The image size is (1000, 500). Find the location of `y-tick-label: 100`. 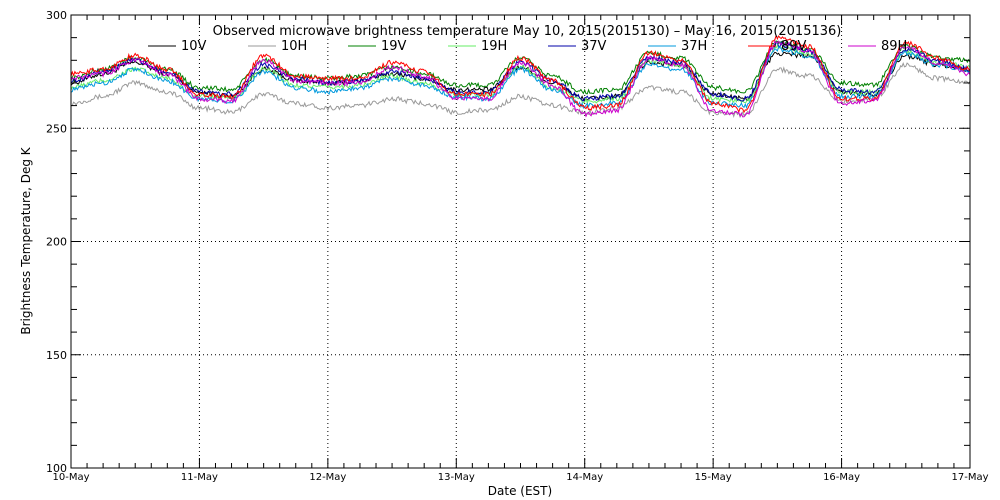

y-tick-label: 100 is located at coordinates (56, 468).